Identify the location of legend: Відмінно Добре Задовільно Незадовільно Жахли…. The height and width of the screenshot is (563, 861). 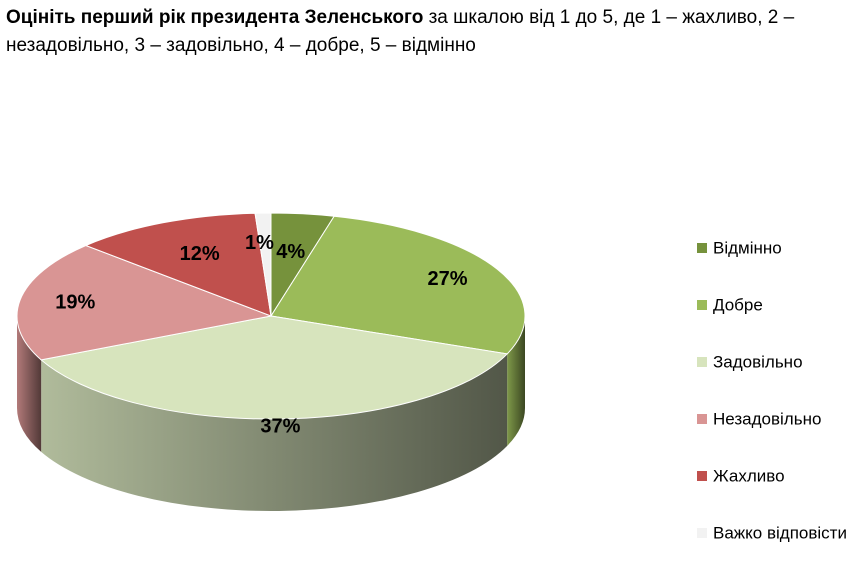
(772, 390).